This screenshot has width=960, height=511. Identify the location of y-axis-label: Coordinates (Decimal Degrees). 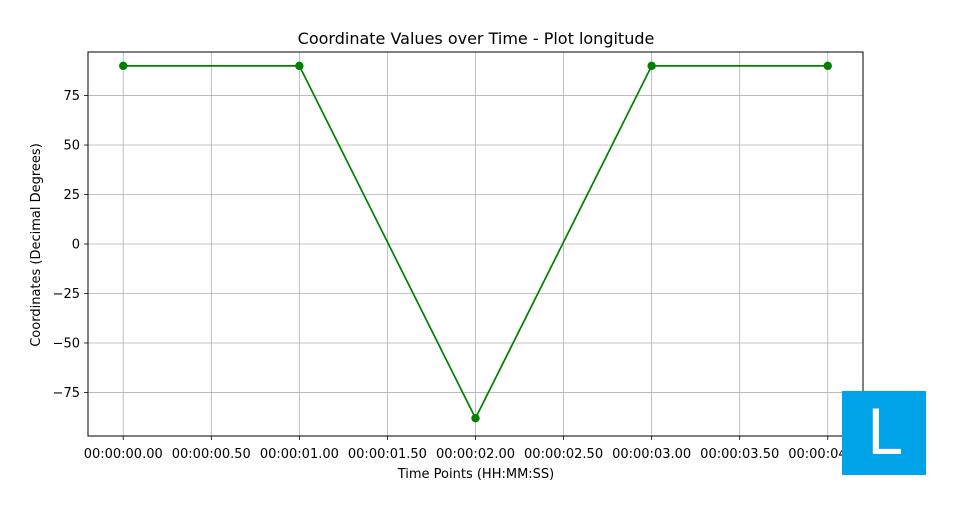
(36, 245).